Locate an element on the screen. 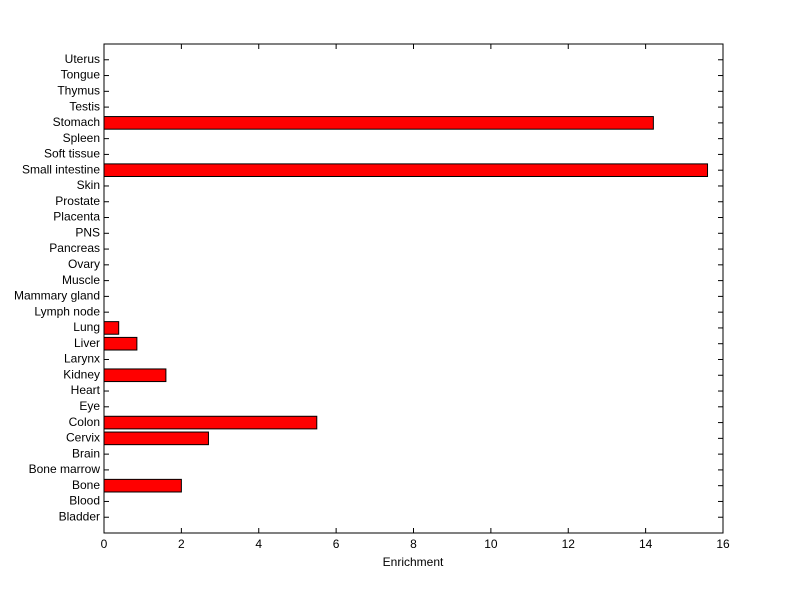  y-tick-label: Muscle is located at coordinates (81, 280).